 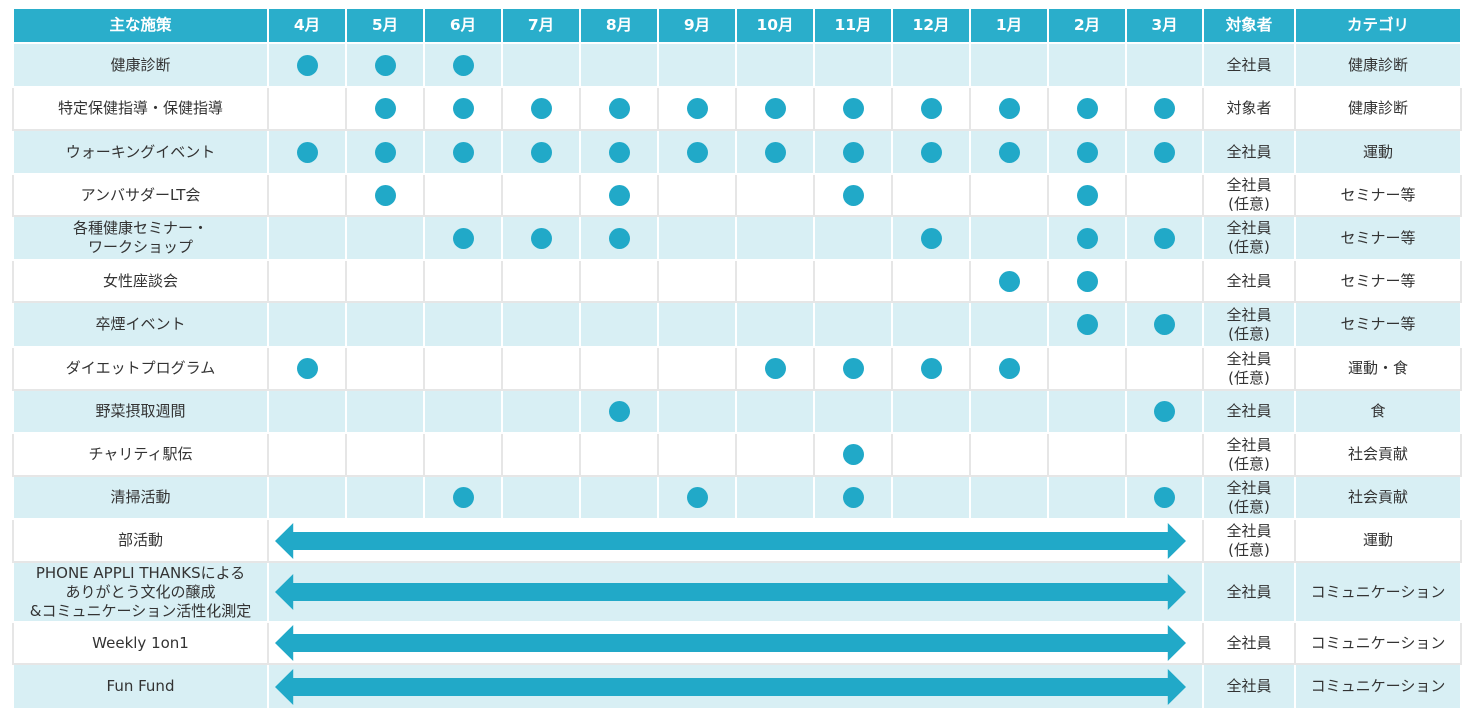 I want to click on category-cell: セミナー等, so click(x=1378, y=195).